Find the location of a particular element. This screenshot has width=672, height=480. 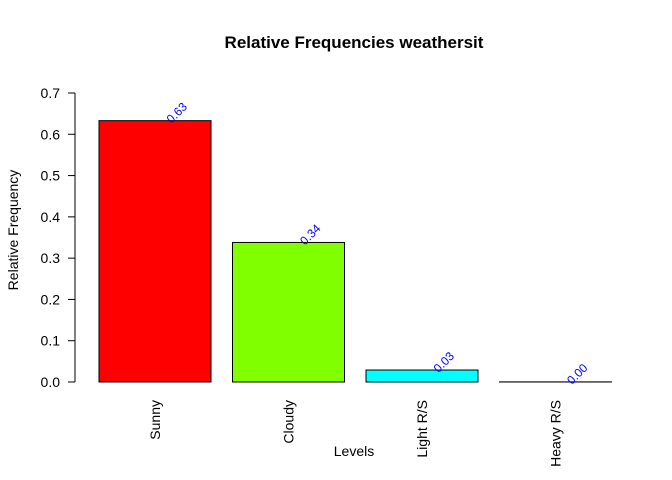

category-label: Heavy R/S is located at coordinates (556, 433).